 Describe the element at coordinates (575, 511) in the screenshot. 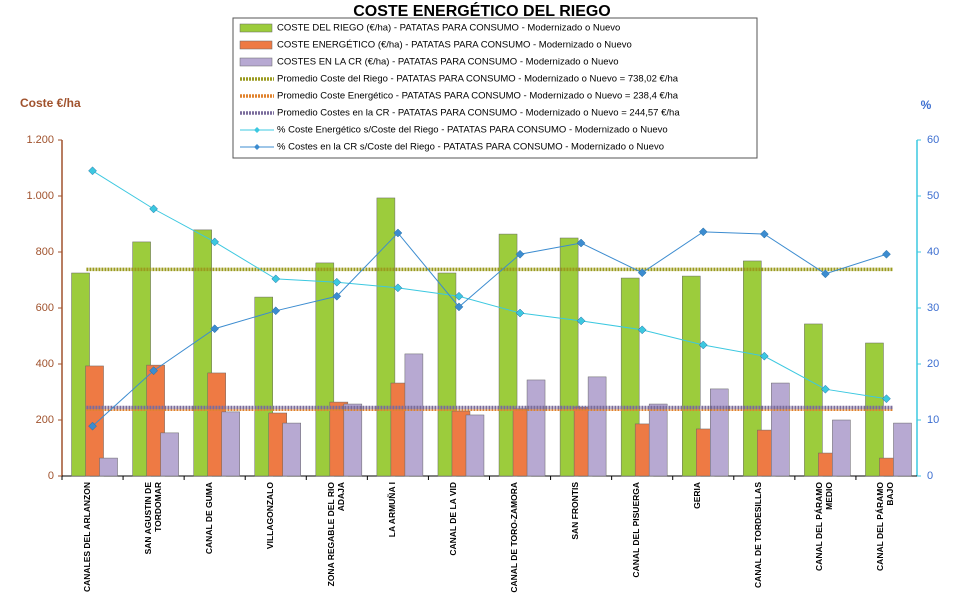

I see `x-tick-label: SAN FRONTIS` at that location.